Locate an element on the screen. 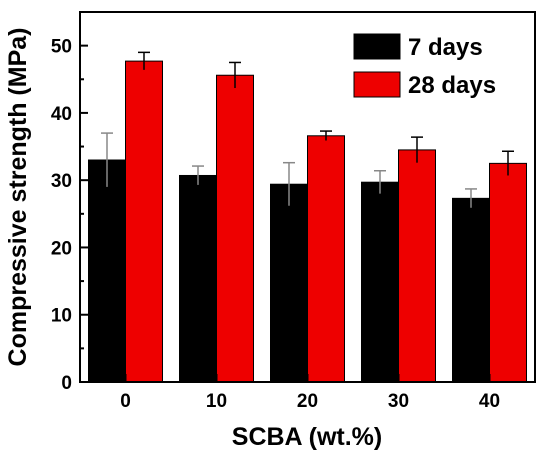 The height and width of the screenshot is (458, 550). x-tick-label-10: 10 is located at coordinates (216, 401).